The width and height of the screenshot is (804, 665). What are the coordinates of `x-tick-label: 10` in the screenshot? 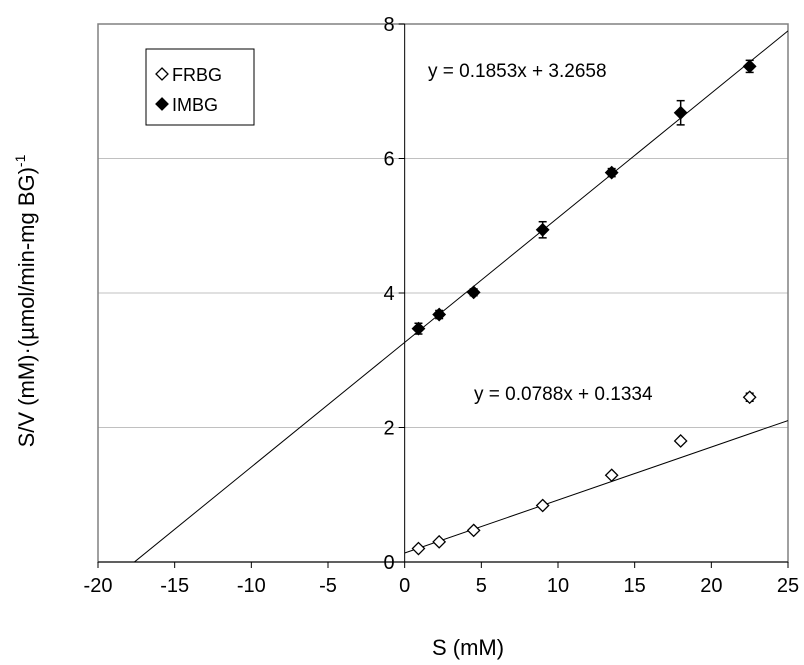 It's located at (558, 586).